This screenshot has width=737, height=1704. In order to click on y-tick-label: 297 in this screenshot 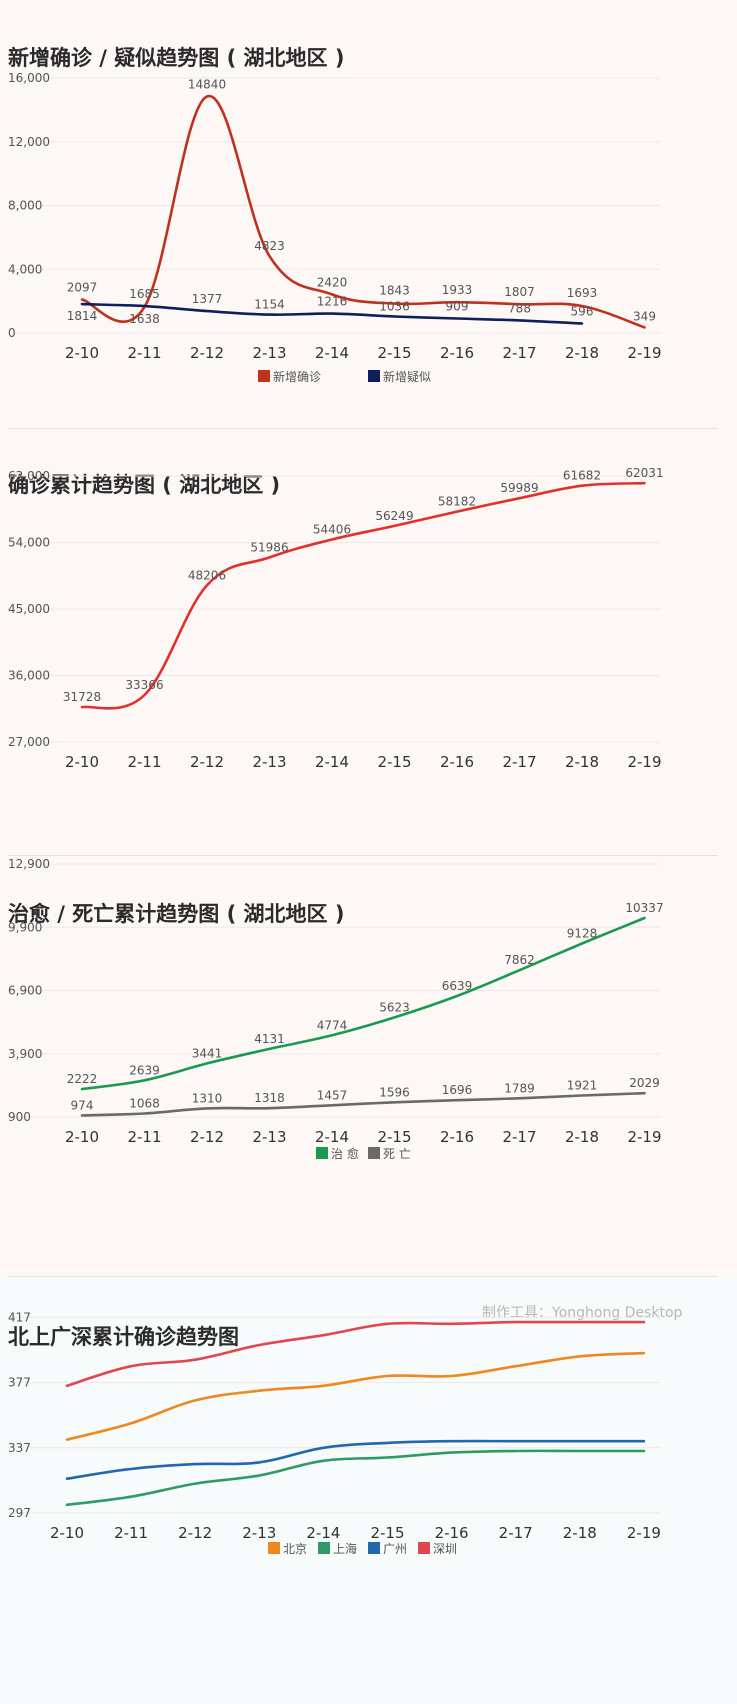, I will do `click(19, 1513)`.